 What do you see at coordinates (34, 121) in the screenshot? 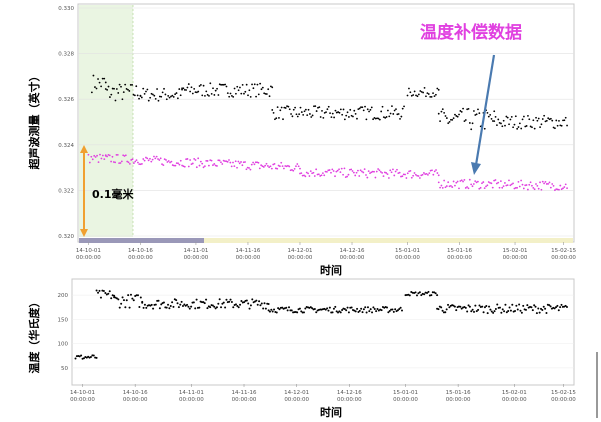
I see `top-y-axis-label: 超声波测量（英寸）` at bounding box center [34, 121].